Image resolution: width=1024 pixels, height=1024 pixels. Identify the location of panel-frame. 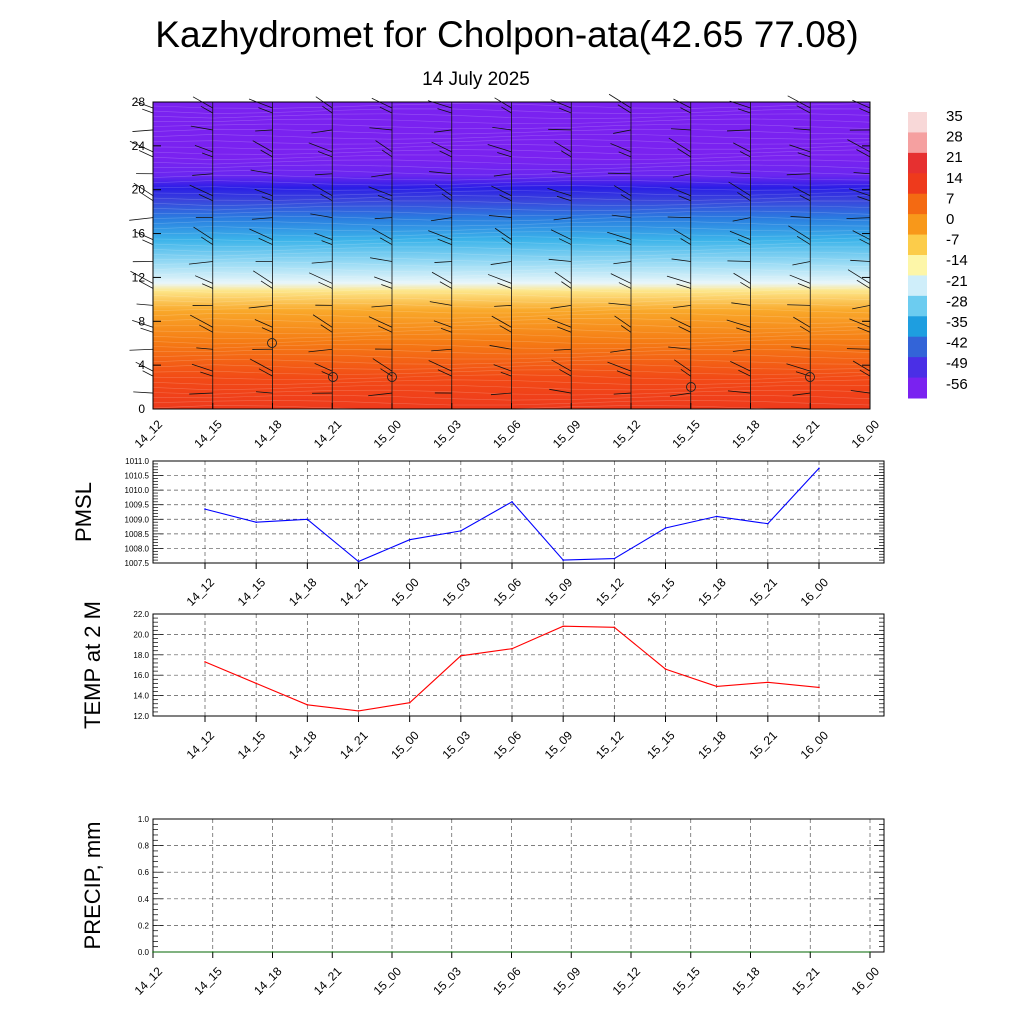
(518, 885).